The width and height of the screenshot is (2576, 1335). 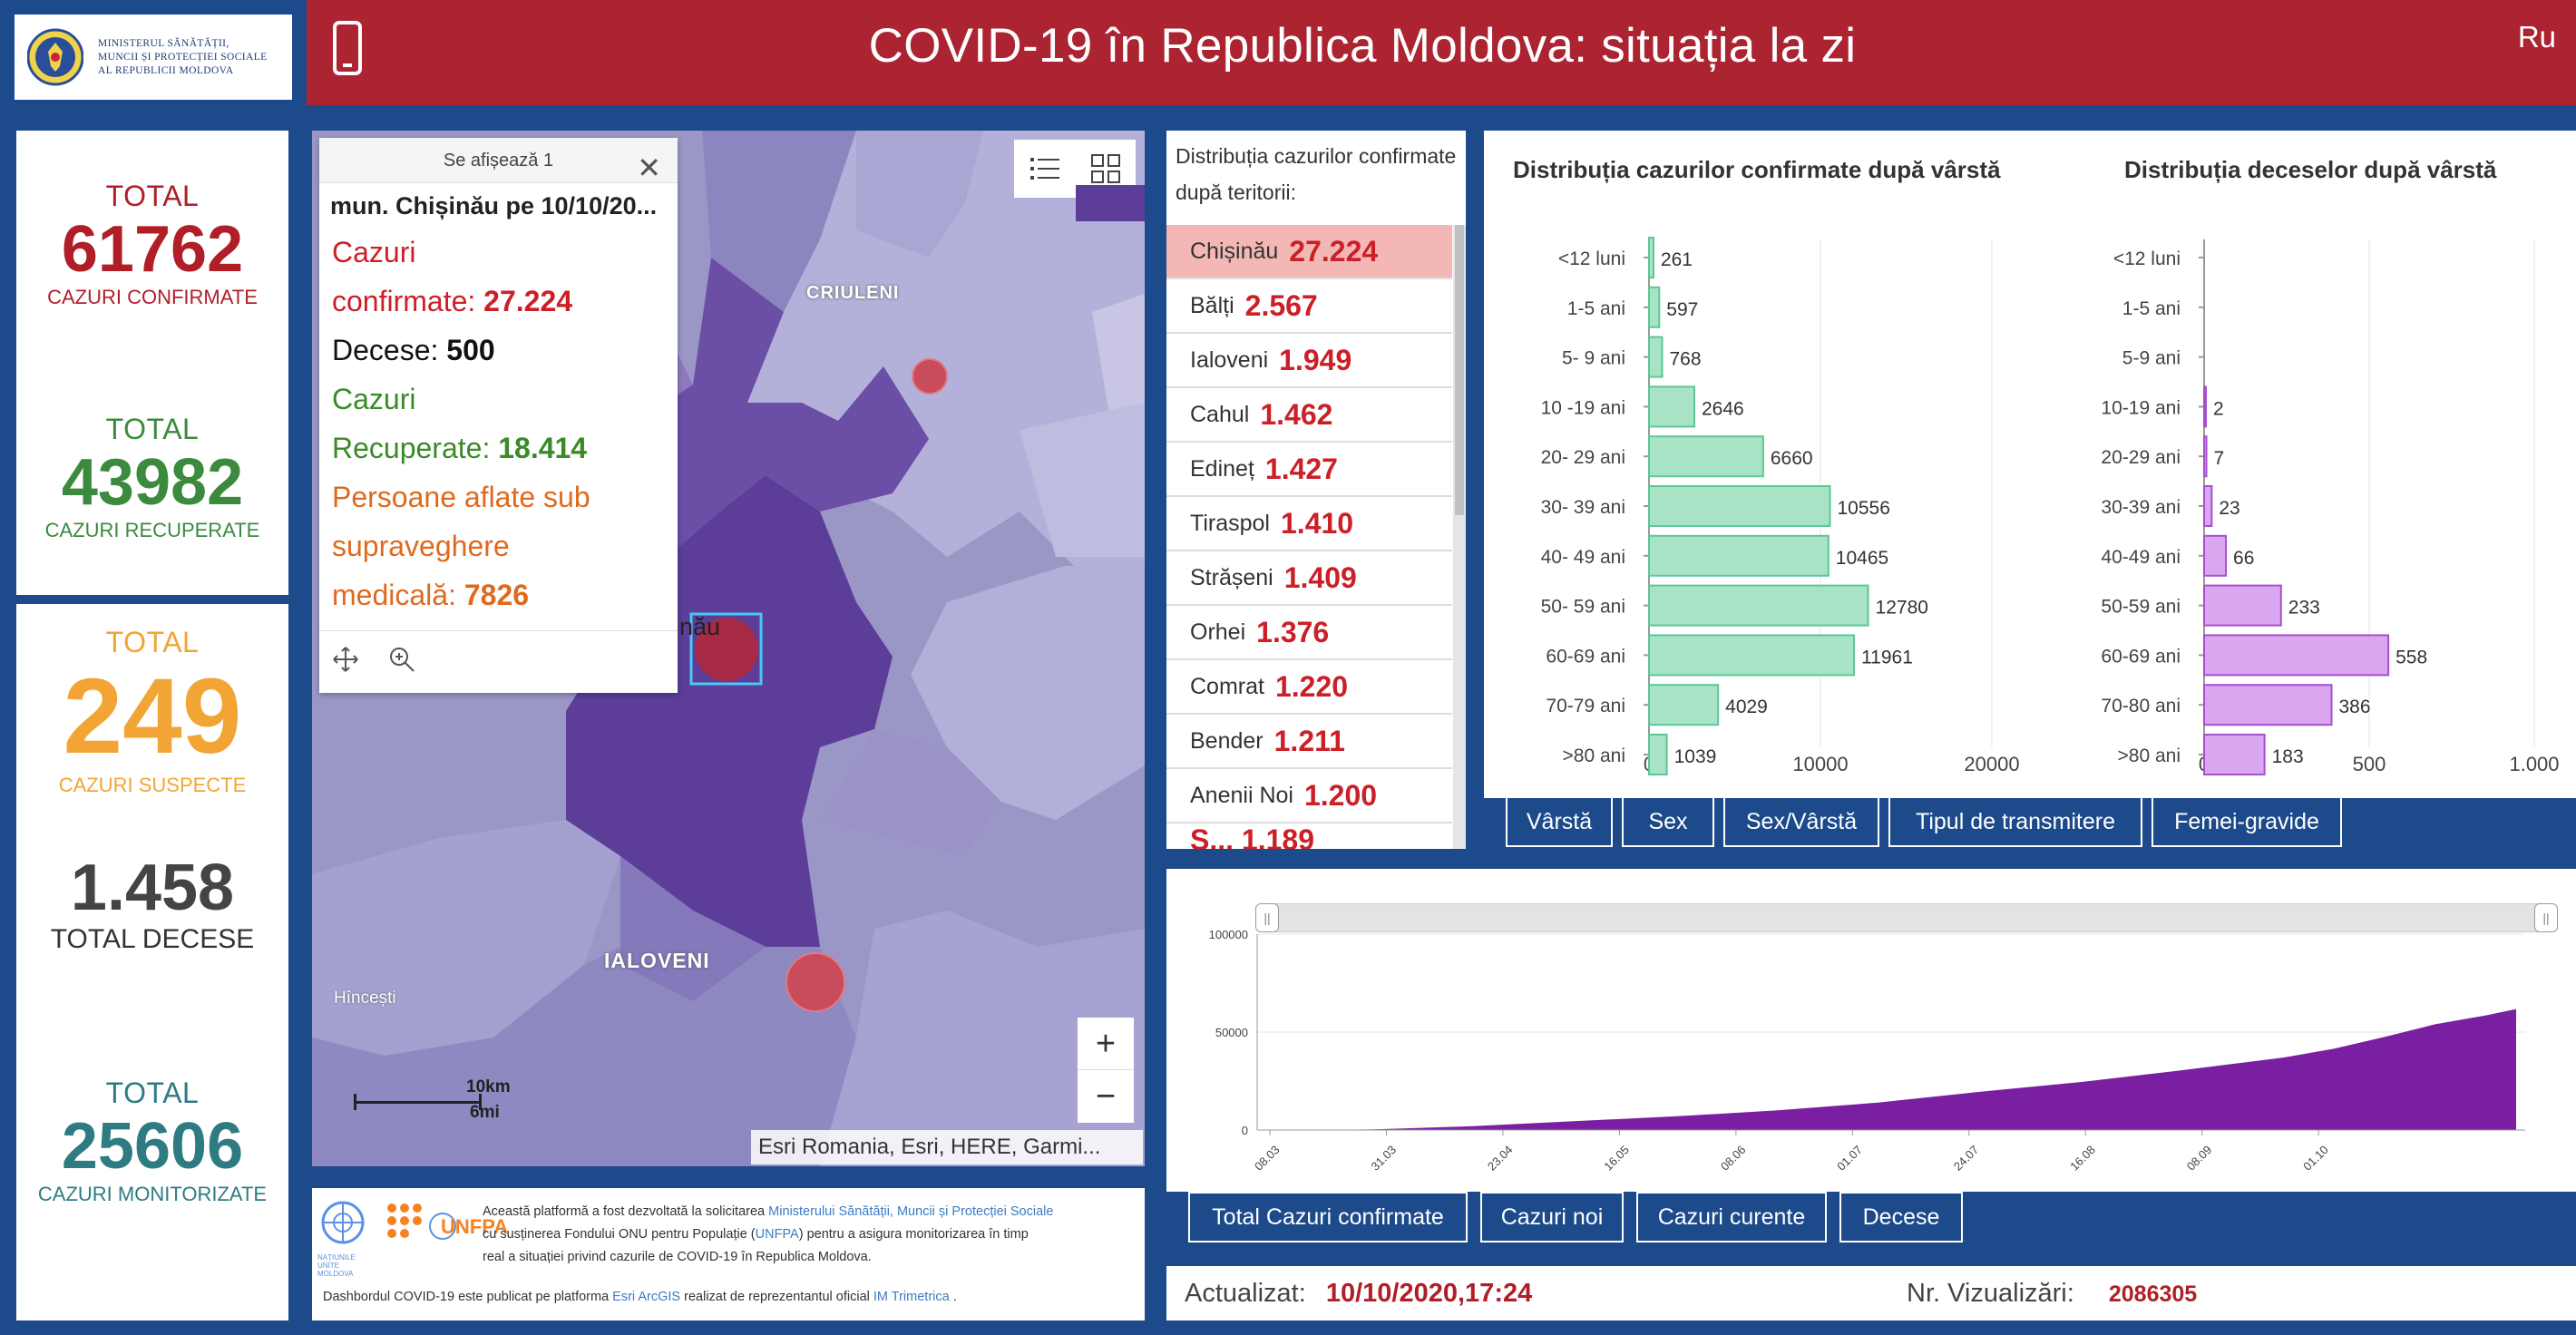 I want to click on territory-row: Cahul 1.462, so click(x=1309, y=415).